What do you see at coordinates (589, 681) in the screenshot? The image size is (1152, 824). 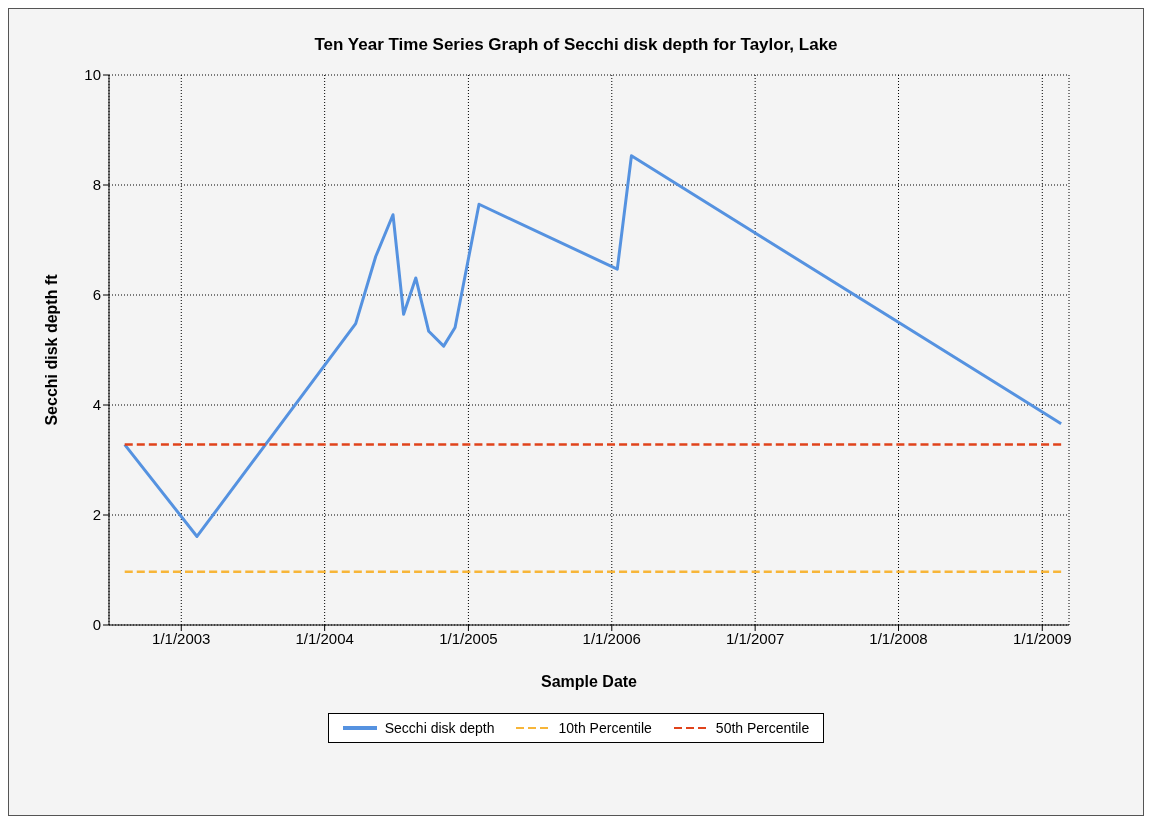 I see `x-axis-title: Sample Date` at bounding box center [589, 681].